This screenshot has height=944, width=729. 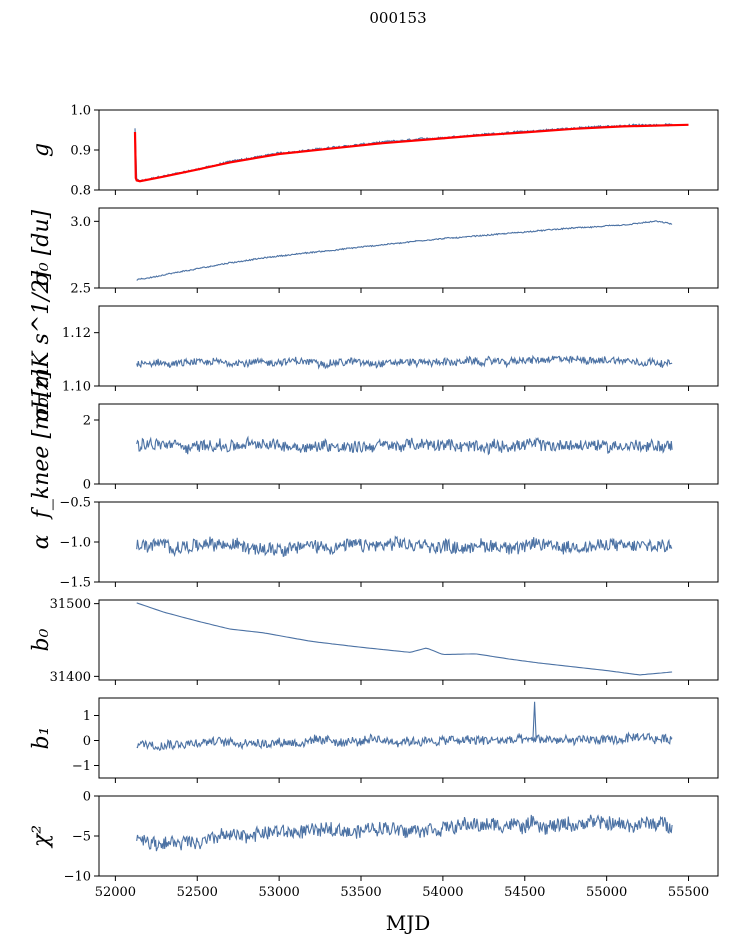 I want to click on ytick-label-chi2-2: 0, so click(x=87, y=797).